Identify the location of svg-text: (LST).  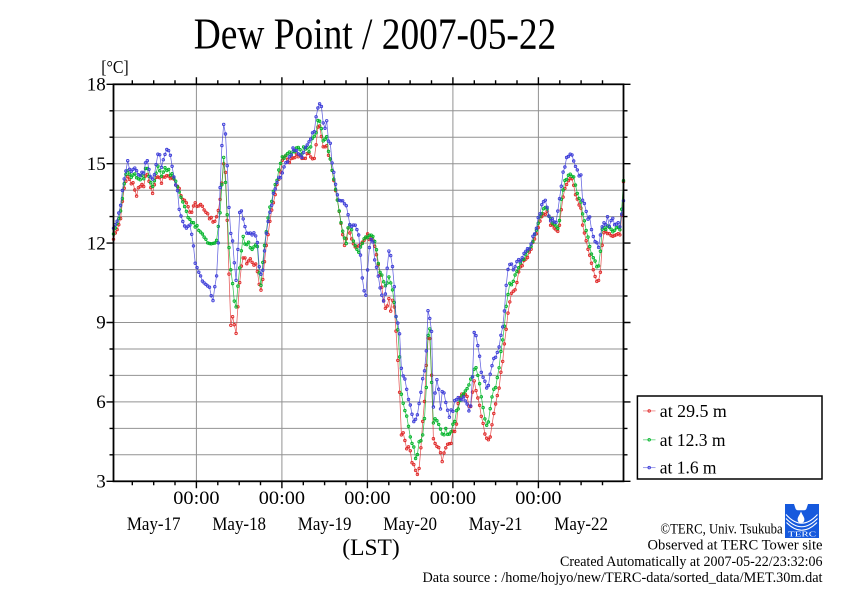
(371, 547).